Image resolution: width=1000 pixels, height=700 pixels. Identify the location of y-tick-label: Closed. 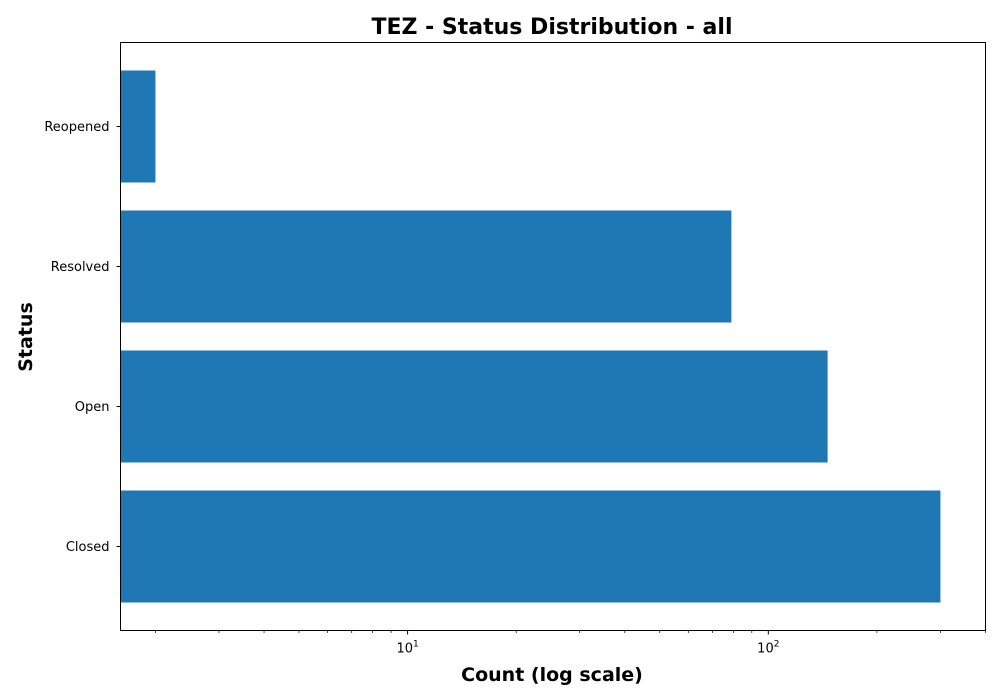
(88, 547).